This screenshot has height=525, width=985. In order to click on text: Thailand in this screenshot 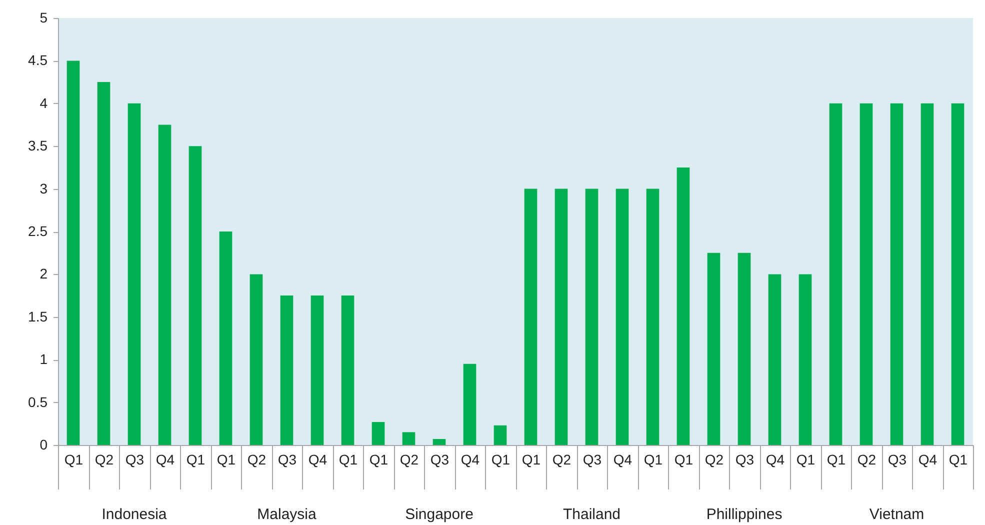, I will do `click(591, 514)`.